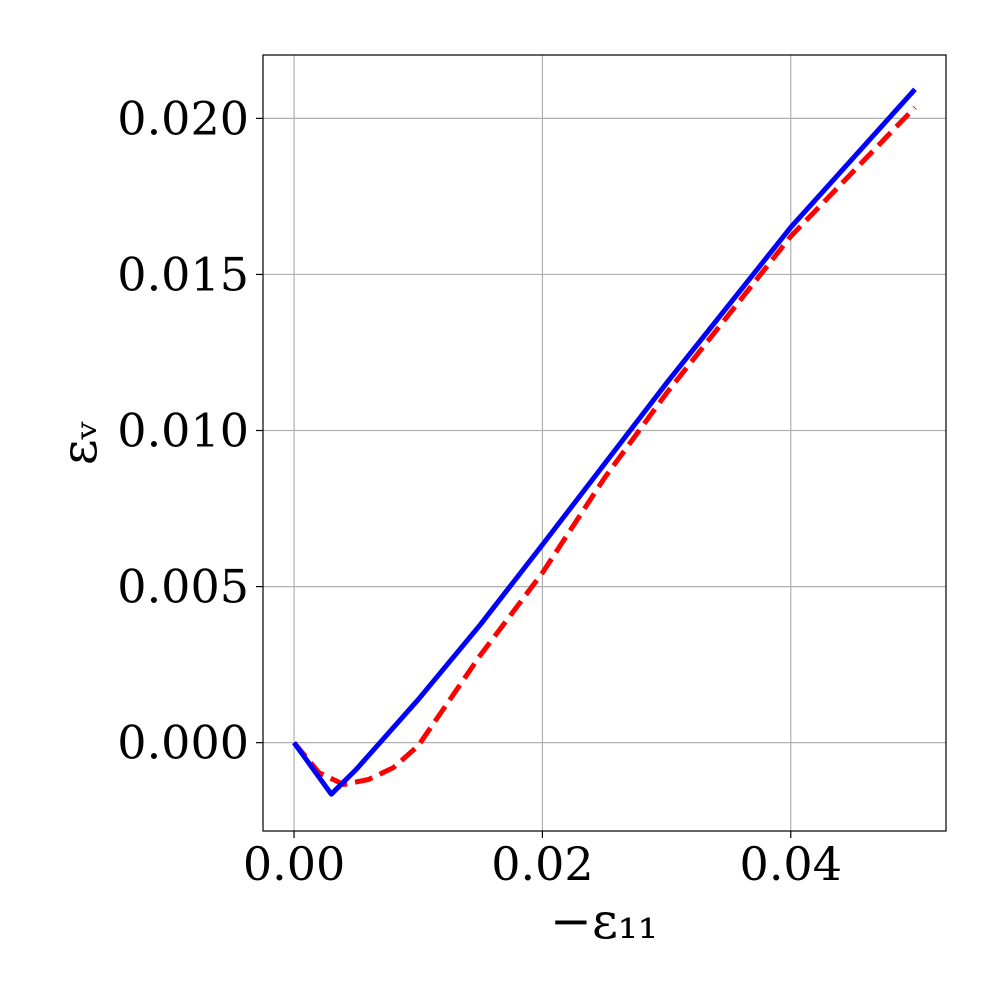 The image size is (1000, 1000). I want to click on y-tick-label: 0.015, so click(183, 274).